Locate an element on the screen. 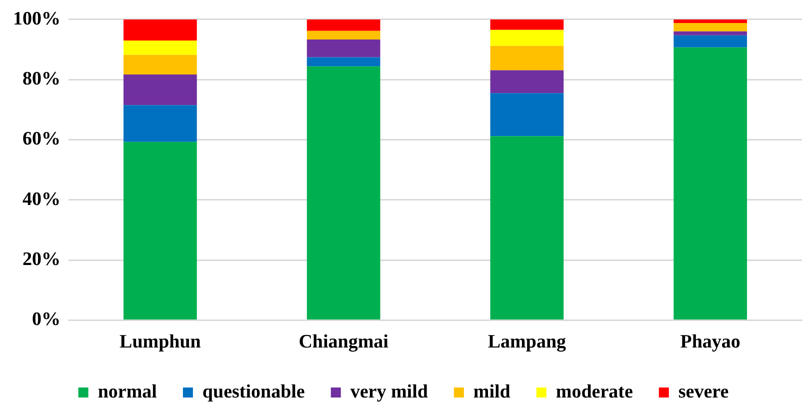  x-tick-label: Lampang is located at coordinates (527, 342).